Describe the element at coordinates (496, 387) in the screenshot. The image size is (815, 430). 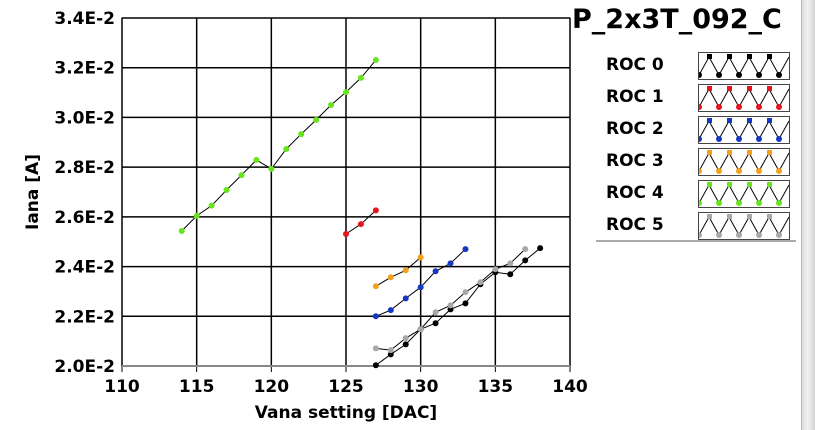
I see `x-tick-label: 135` at that location.